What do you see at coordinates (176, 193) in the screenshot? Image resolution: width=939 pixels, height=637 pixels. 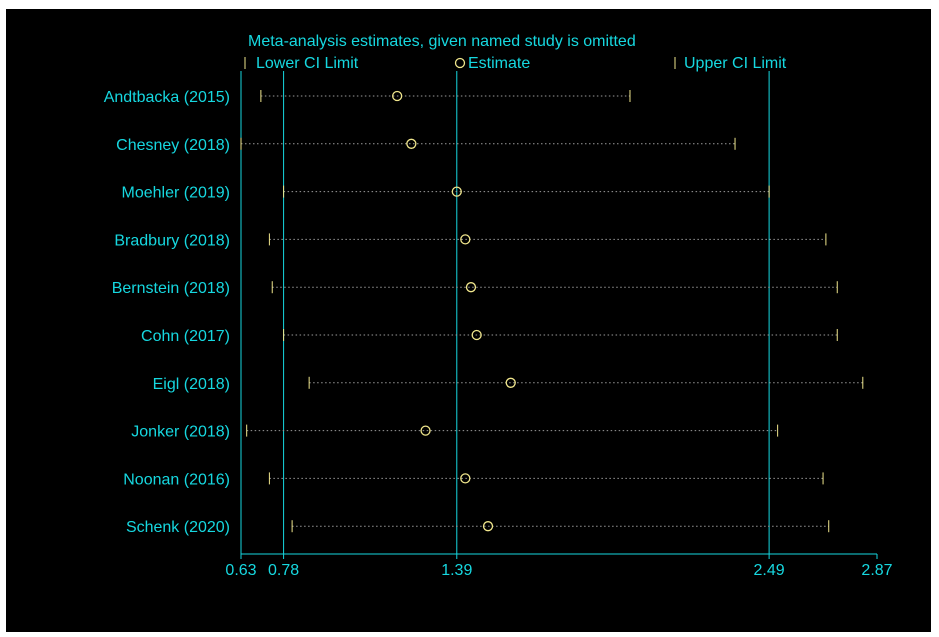 I see `study-label: Moehler (2019)` at bounding box center [176, 193].